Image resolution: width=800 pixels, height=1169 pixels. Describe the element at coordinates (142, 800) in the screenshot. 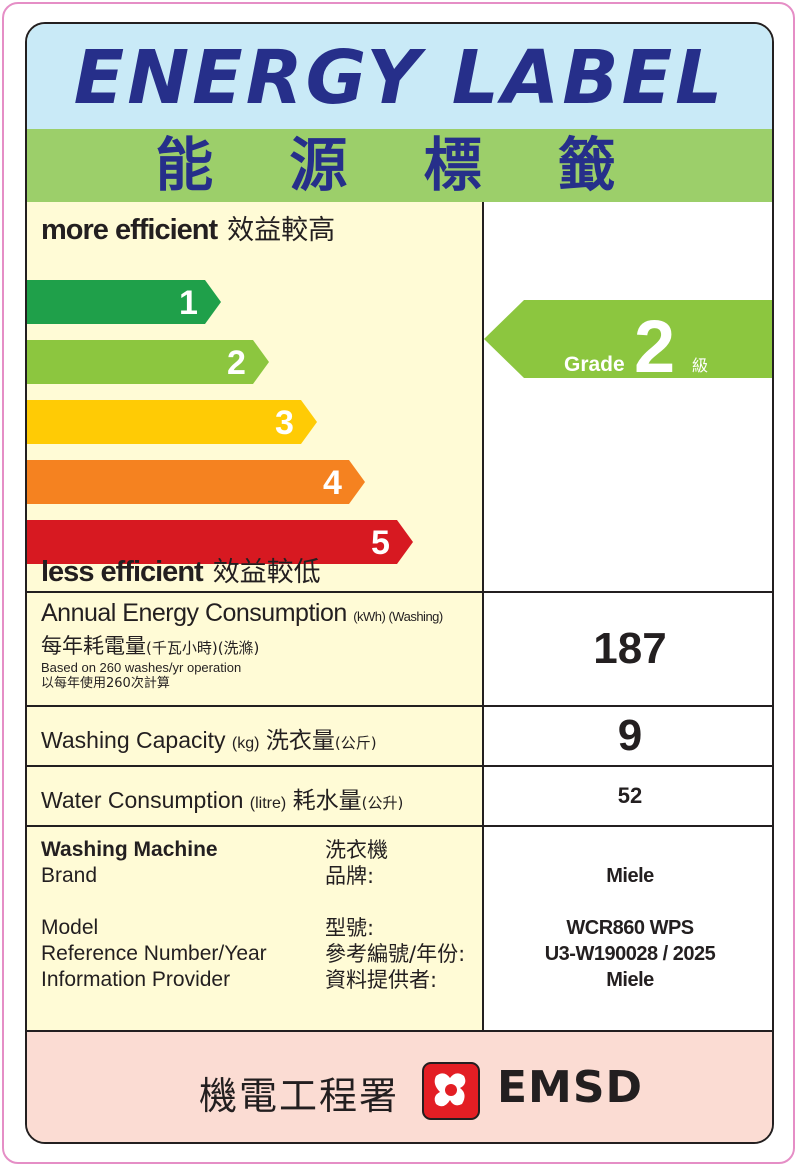

I see `water-label-en: Water Consumption` at that location.